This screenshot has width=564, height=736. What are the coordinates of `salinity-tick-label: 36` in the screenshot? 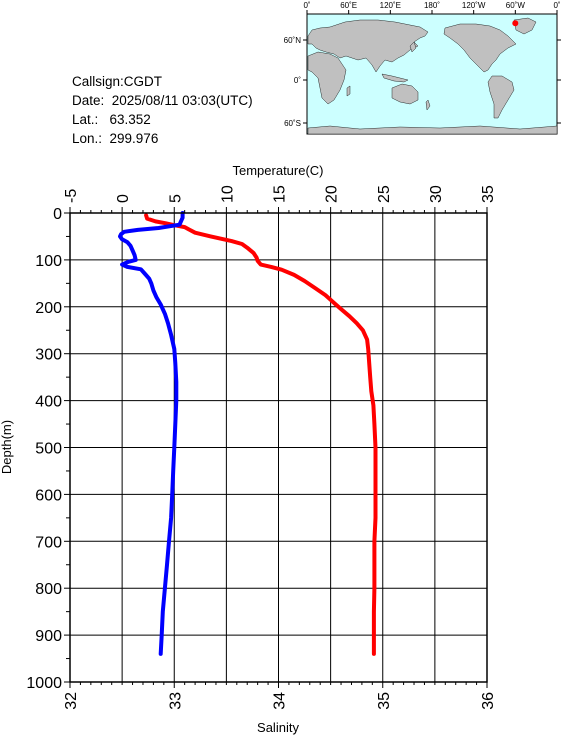 It's located at (488, 701).